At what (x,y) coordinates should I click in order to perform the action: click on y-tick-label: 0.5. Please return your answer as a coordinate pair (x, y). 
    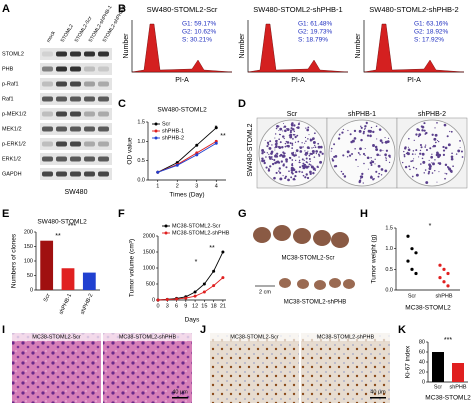
    Looking at the image, I should click on (389, 270).